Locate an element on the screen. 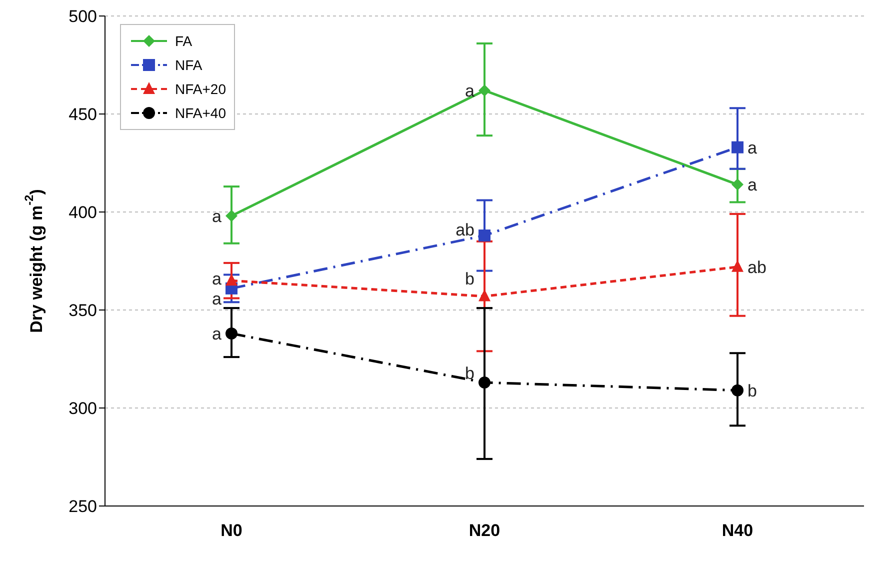 Image resolution: width=872 pixels, height=562 pixels. legend-label: NFA+40 is located at coordinates (200, 113).